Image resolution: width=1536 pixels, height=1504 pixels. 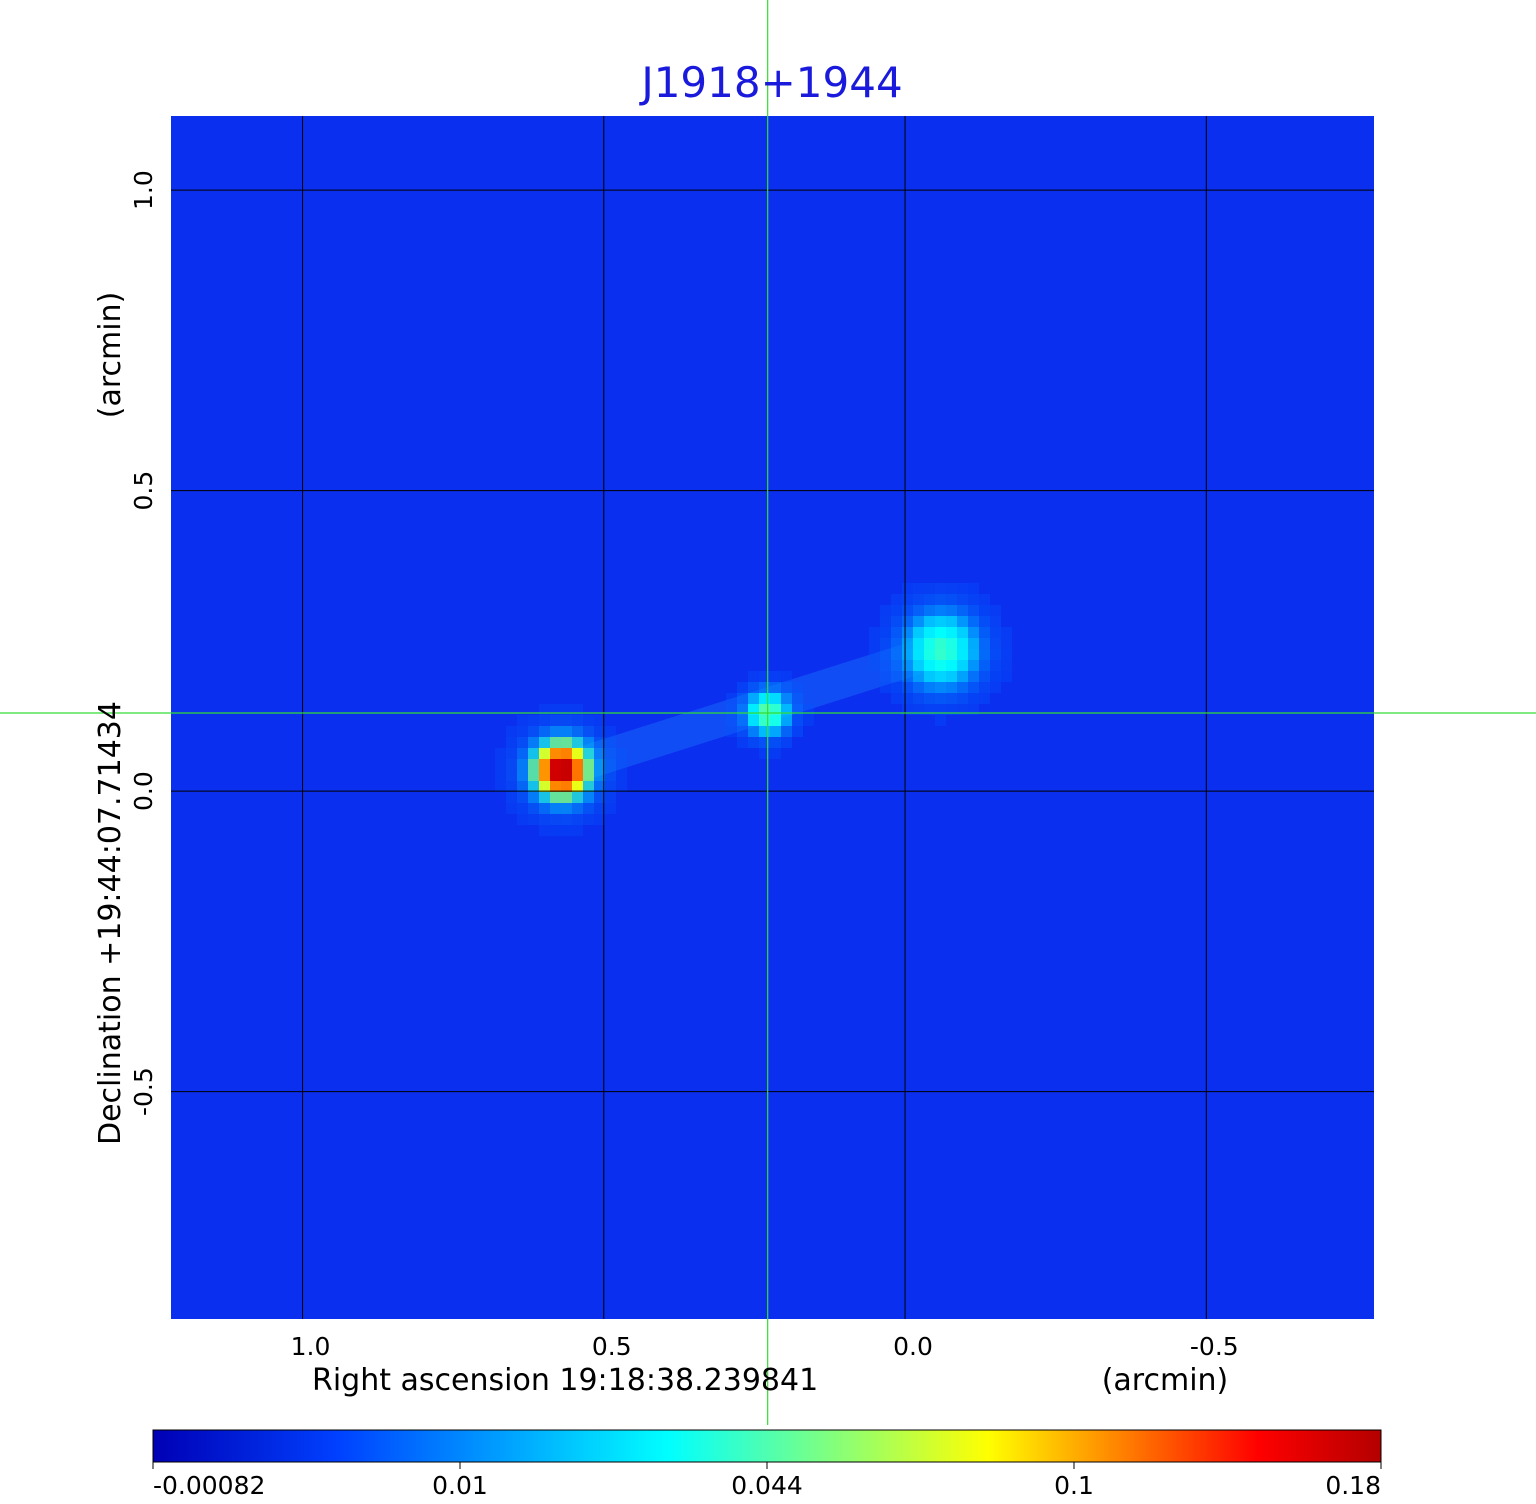 I want to click on y-tick-label: 1.0, so click(x=143, y=190).